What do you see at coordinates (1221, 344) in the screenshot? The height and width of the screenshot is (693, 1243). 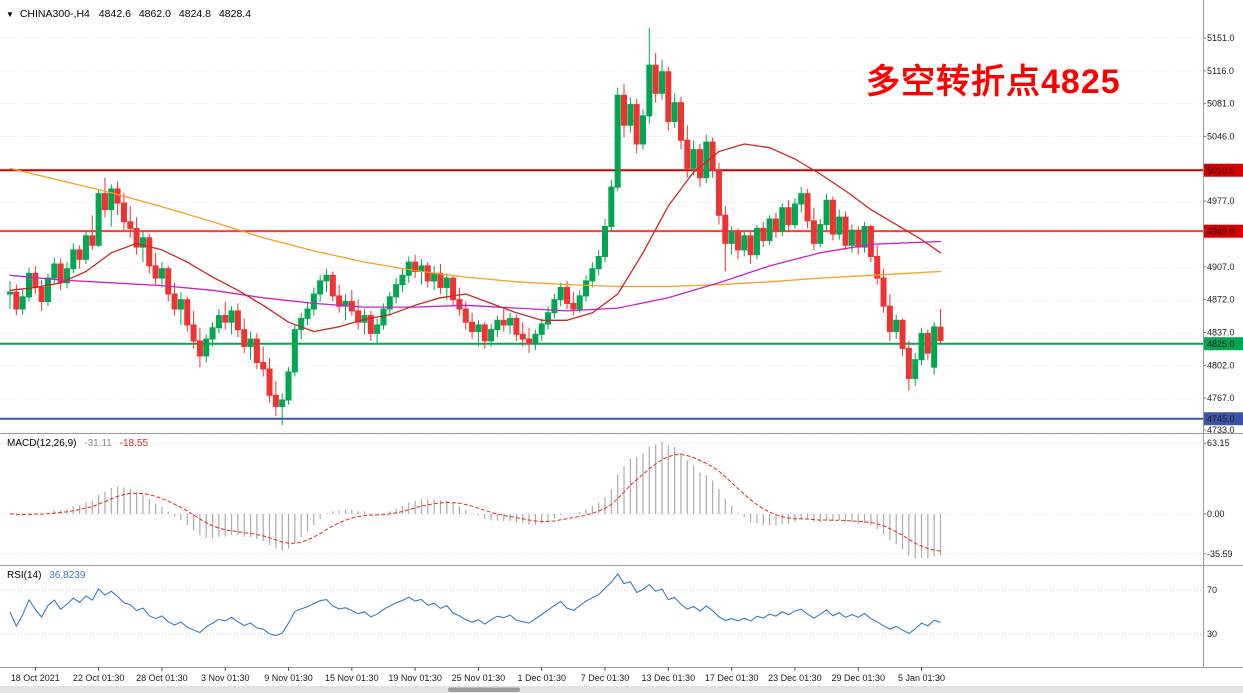 I see `svg-text: 4825.0` at bounding box center [1221, 344].